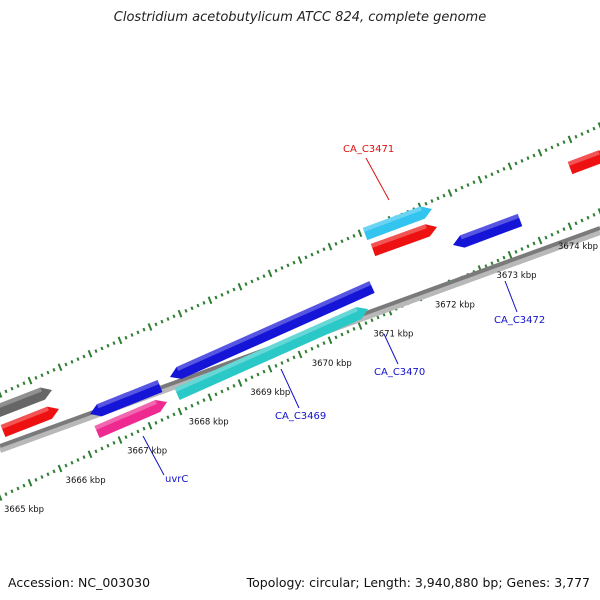 The image size is (600, 600). I want to click on gene-ca-c3472, so click(487, 232).